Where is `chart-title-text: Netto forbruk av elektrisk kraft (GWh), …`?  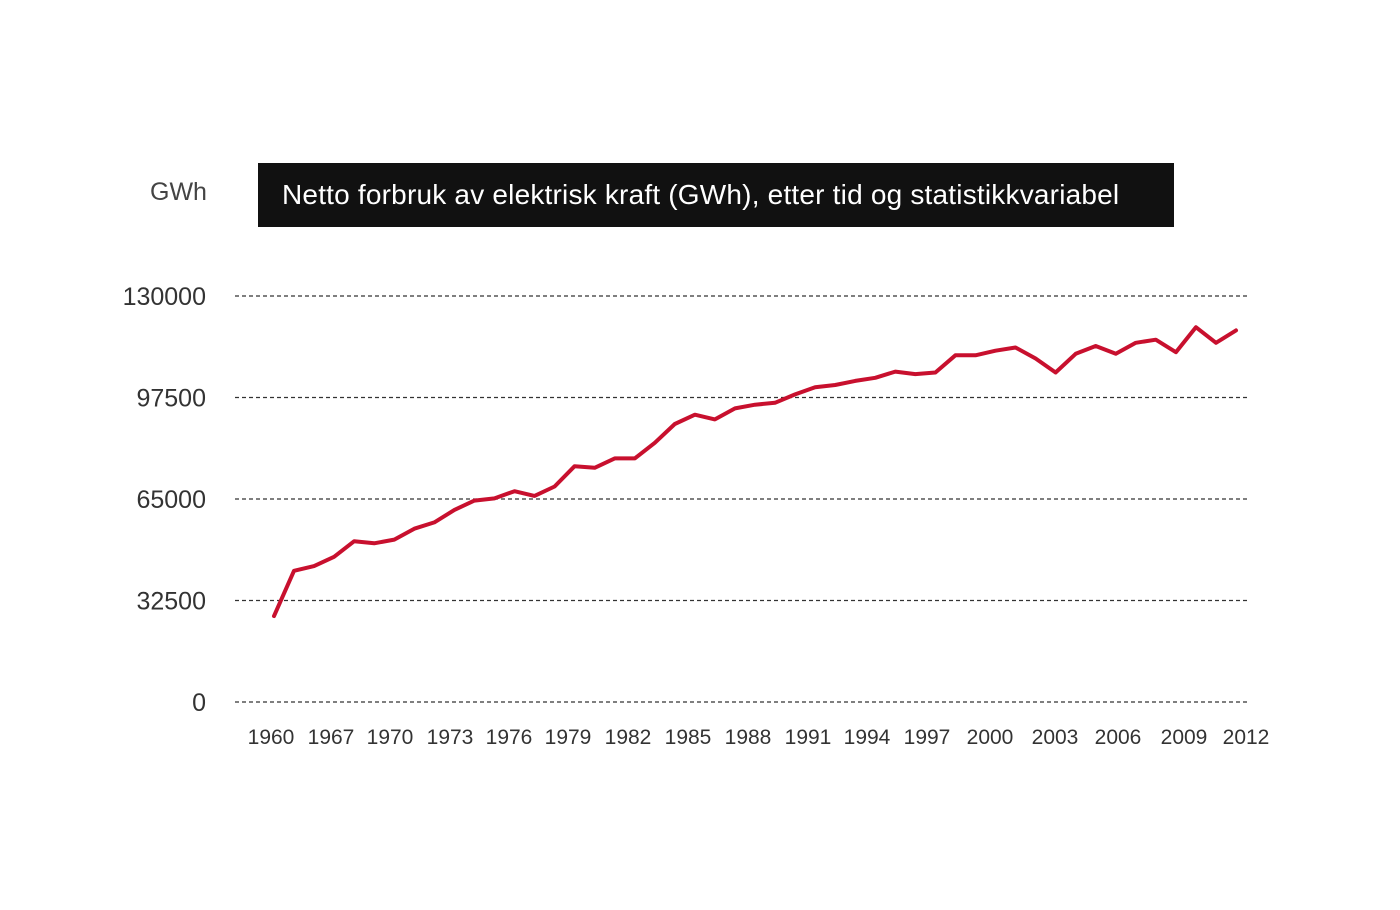 chart-title-text: Netto forbruk av elektrisk kraft (GWh), … is located at coordinates (701, 194).